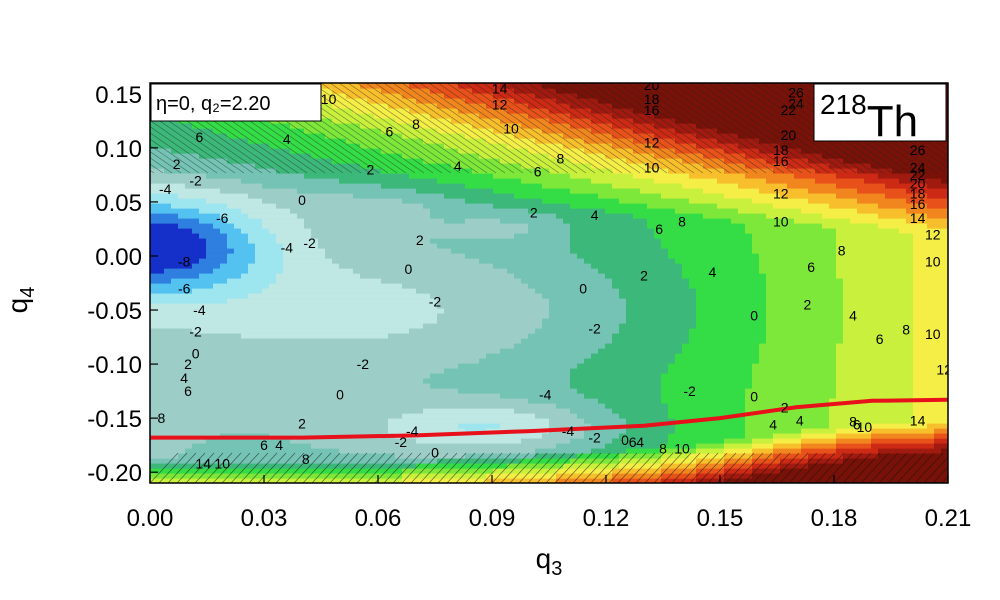  What do you see at coordinates (789, 110) in the screenshot?
I see `contour-label: 22` at bounding box center [789, 110].